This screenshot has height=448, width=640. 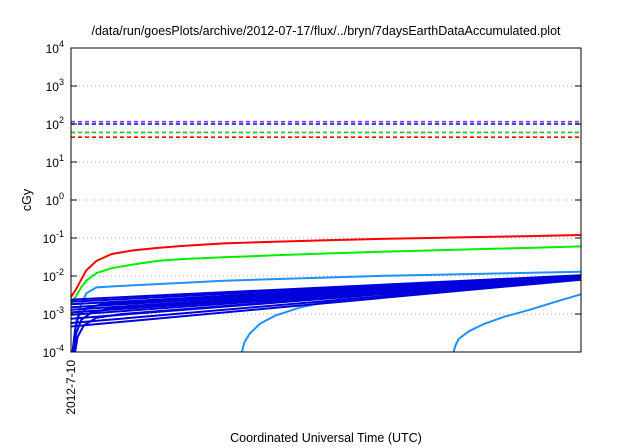 I want to click on threshold-lines, so click(x=326, y=129).